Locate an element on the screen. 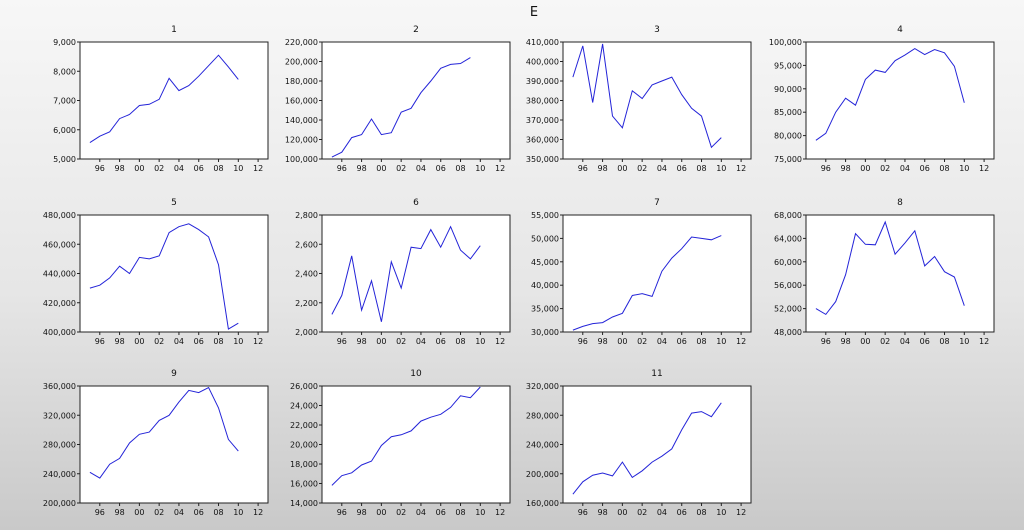  y-tick-label: 20,000 is located at coordinates (304, 445).